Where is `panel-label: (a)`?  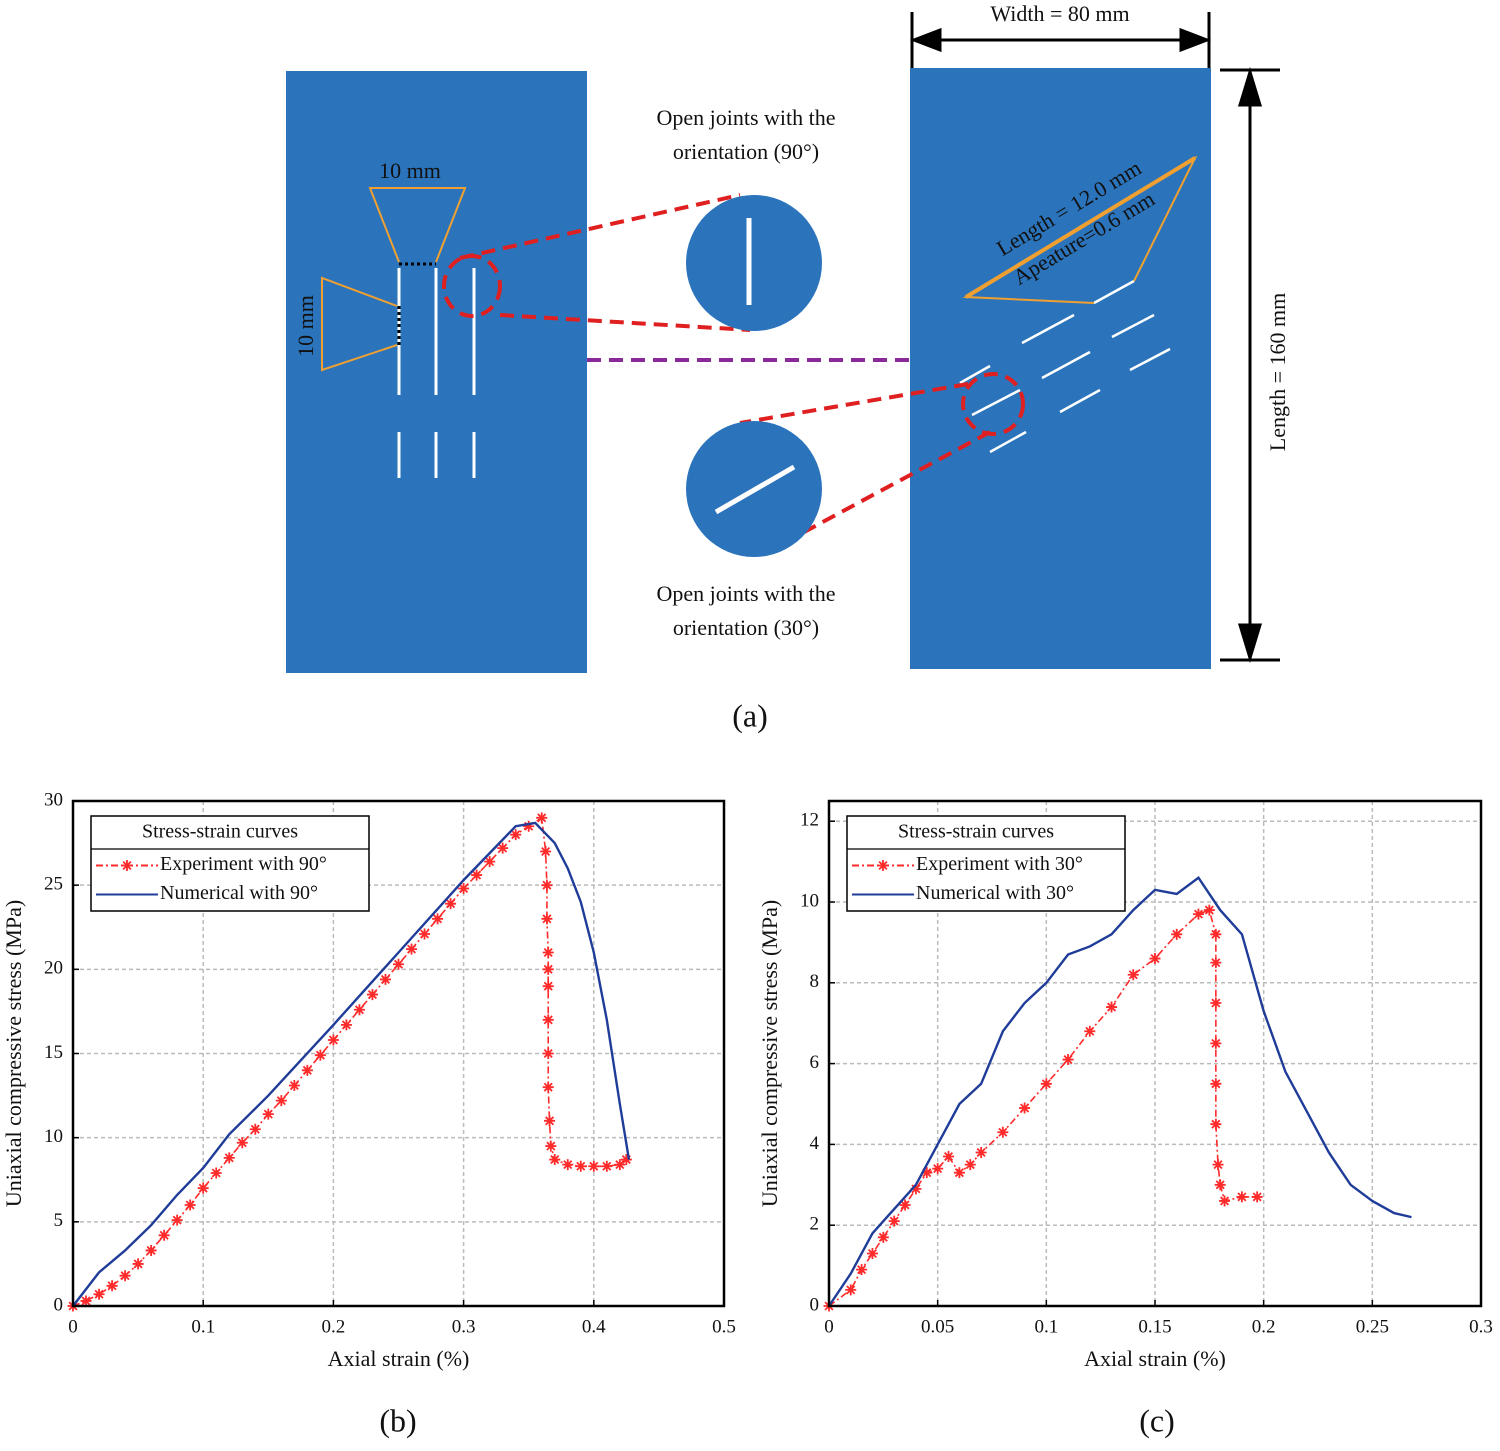
panel-label: (a) is located at coordinates (750, 715).